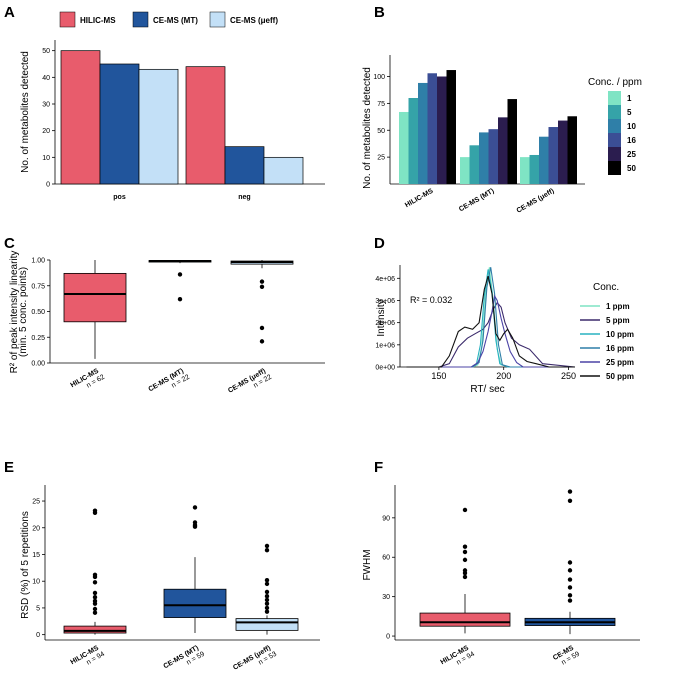 The width and height of the screenshot is (685, 684). Describe the element at coordinates (385, 368) in the screenshot. I see `d-y-tick-label: 0e+00` at that location.